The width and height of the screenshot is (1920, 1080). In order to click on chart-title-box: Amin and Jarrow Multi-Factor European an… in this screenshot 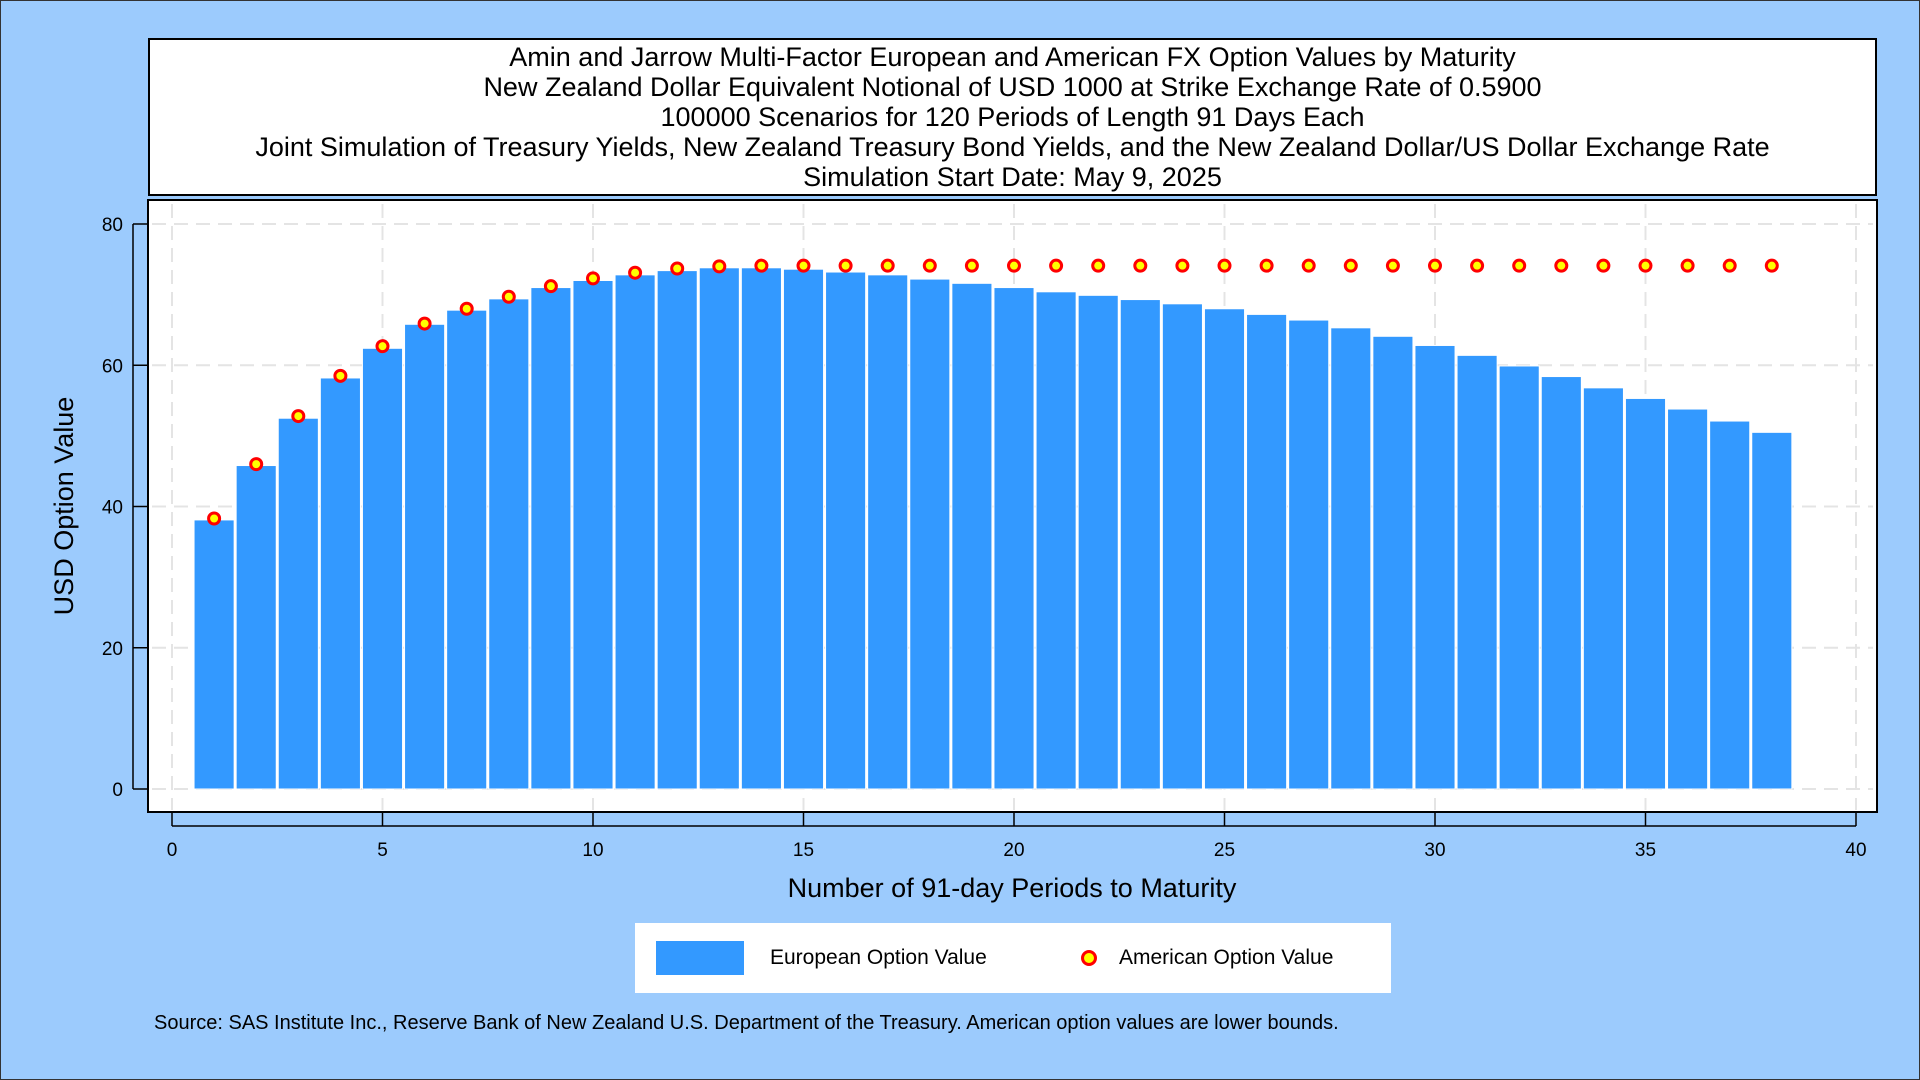, I will do `click(1012, 117)`.